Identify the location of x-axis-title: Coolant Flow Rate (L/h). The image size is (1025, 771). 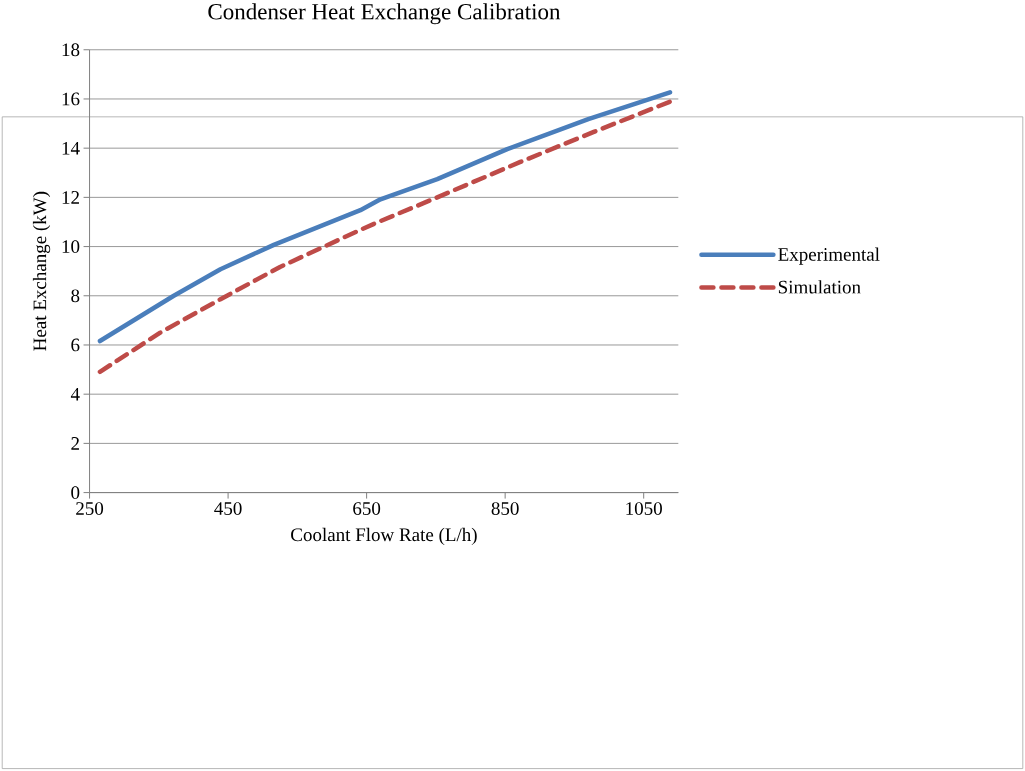
(384, 536).